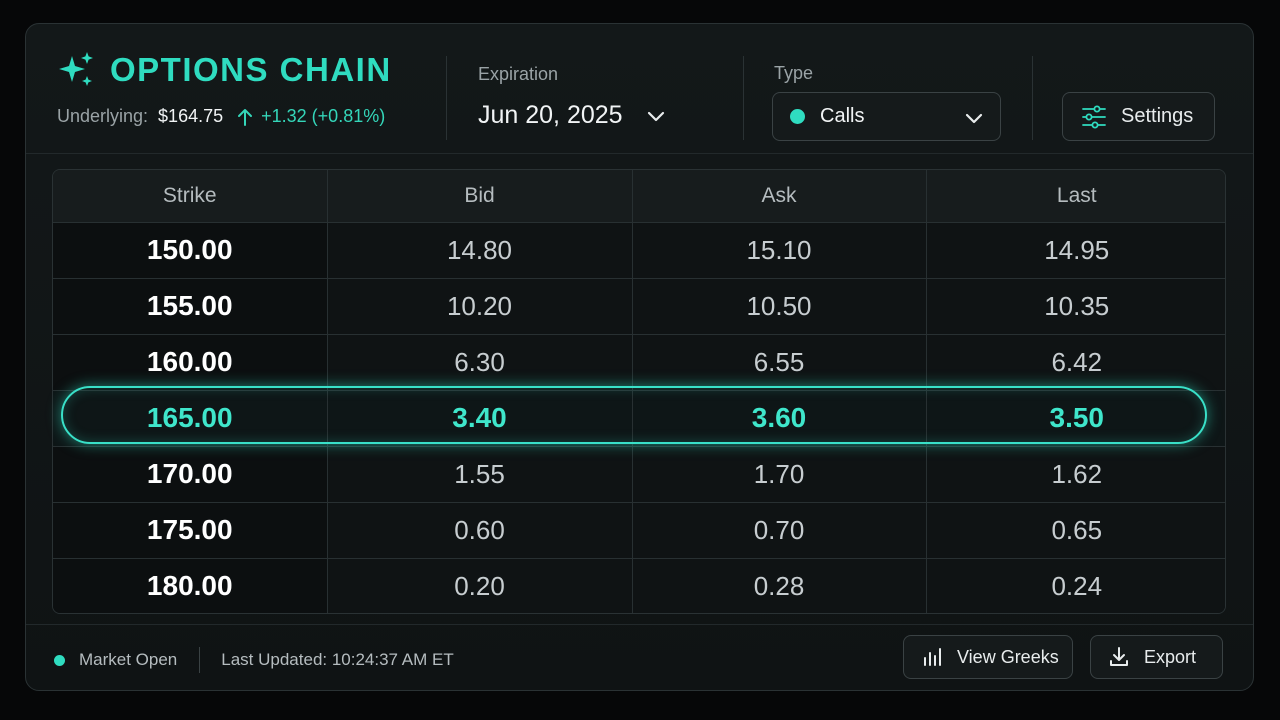  I want to click on market-status: Market Open, so click(128, 659).